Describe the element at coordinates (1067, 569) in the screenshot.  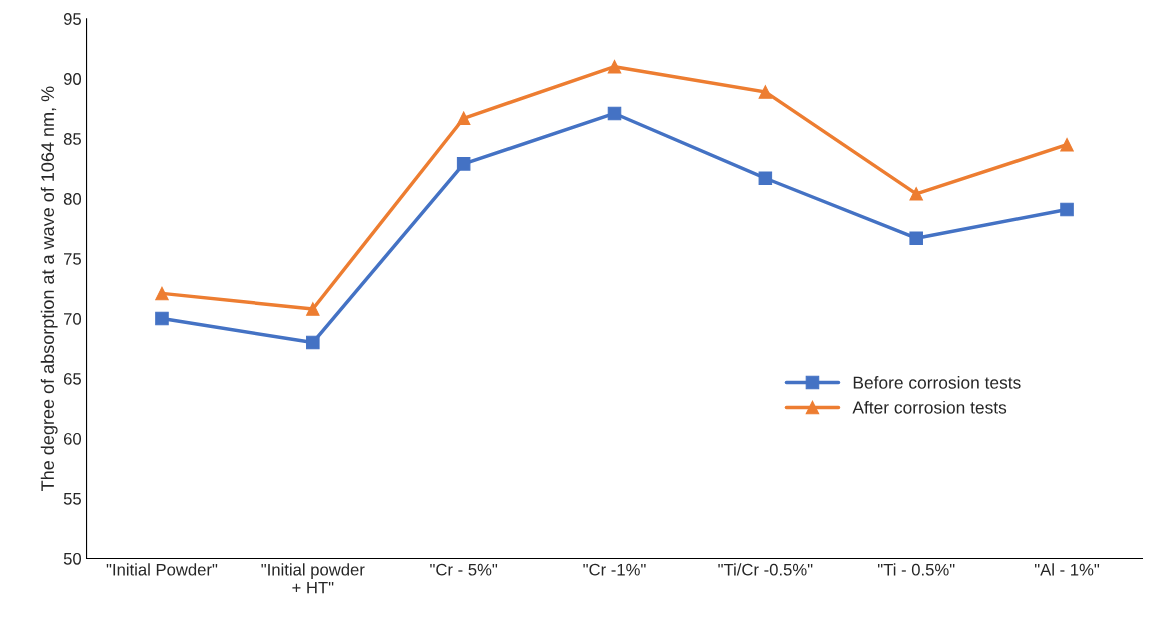
I see `x-tick-label: "Al - 1%"` at that location.